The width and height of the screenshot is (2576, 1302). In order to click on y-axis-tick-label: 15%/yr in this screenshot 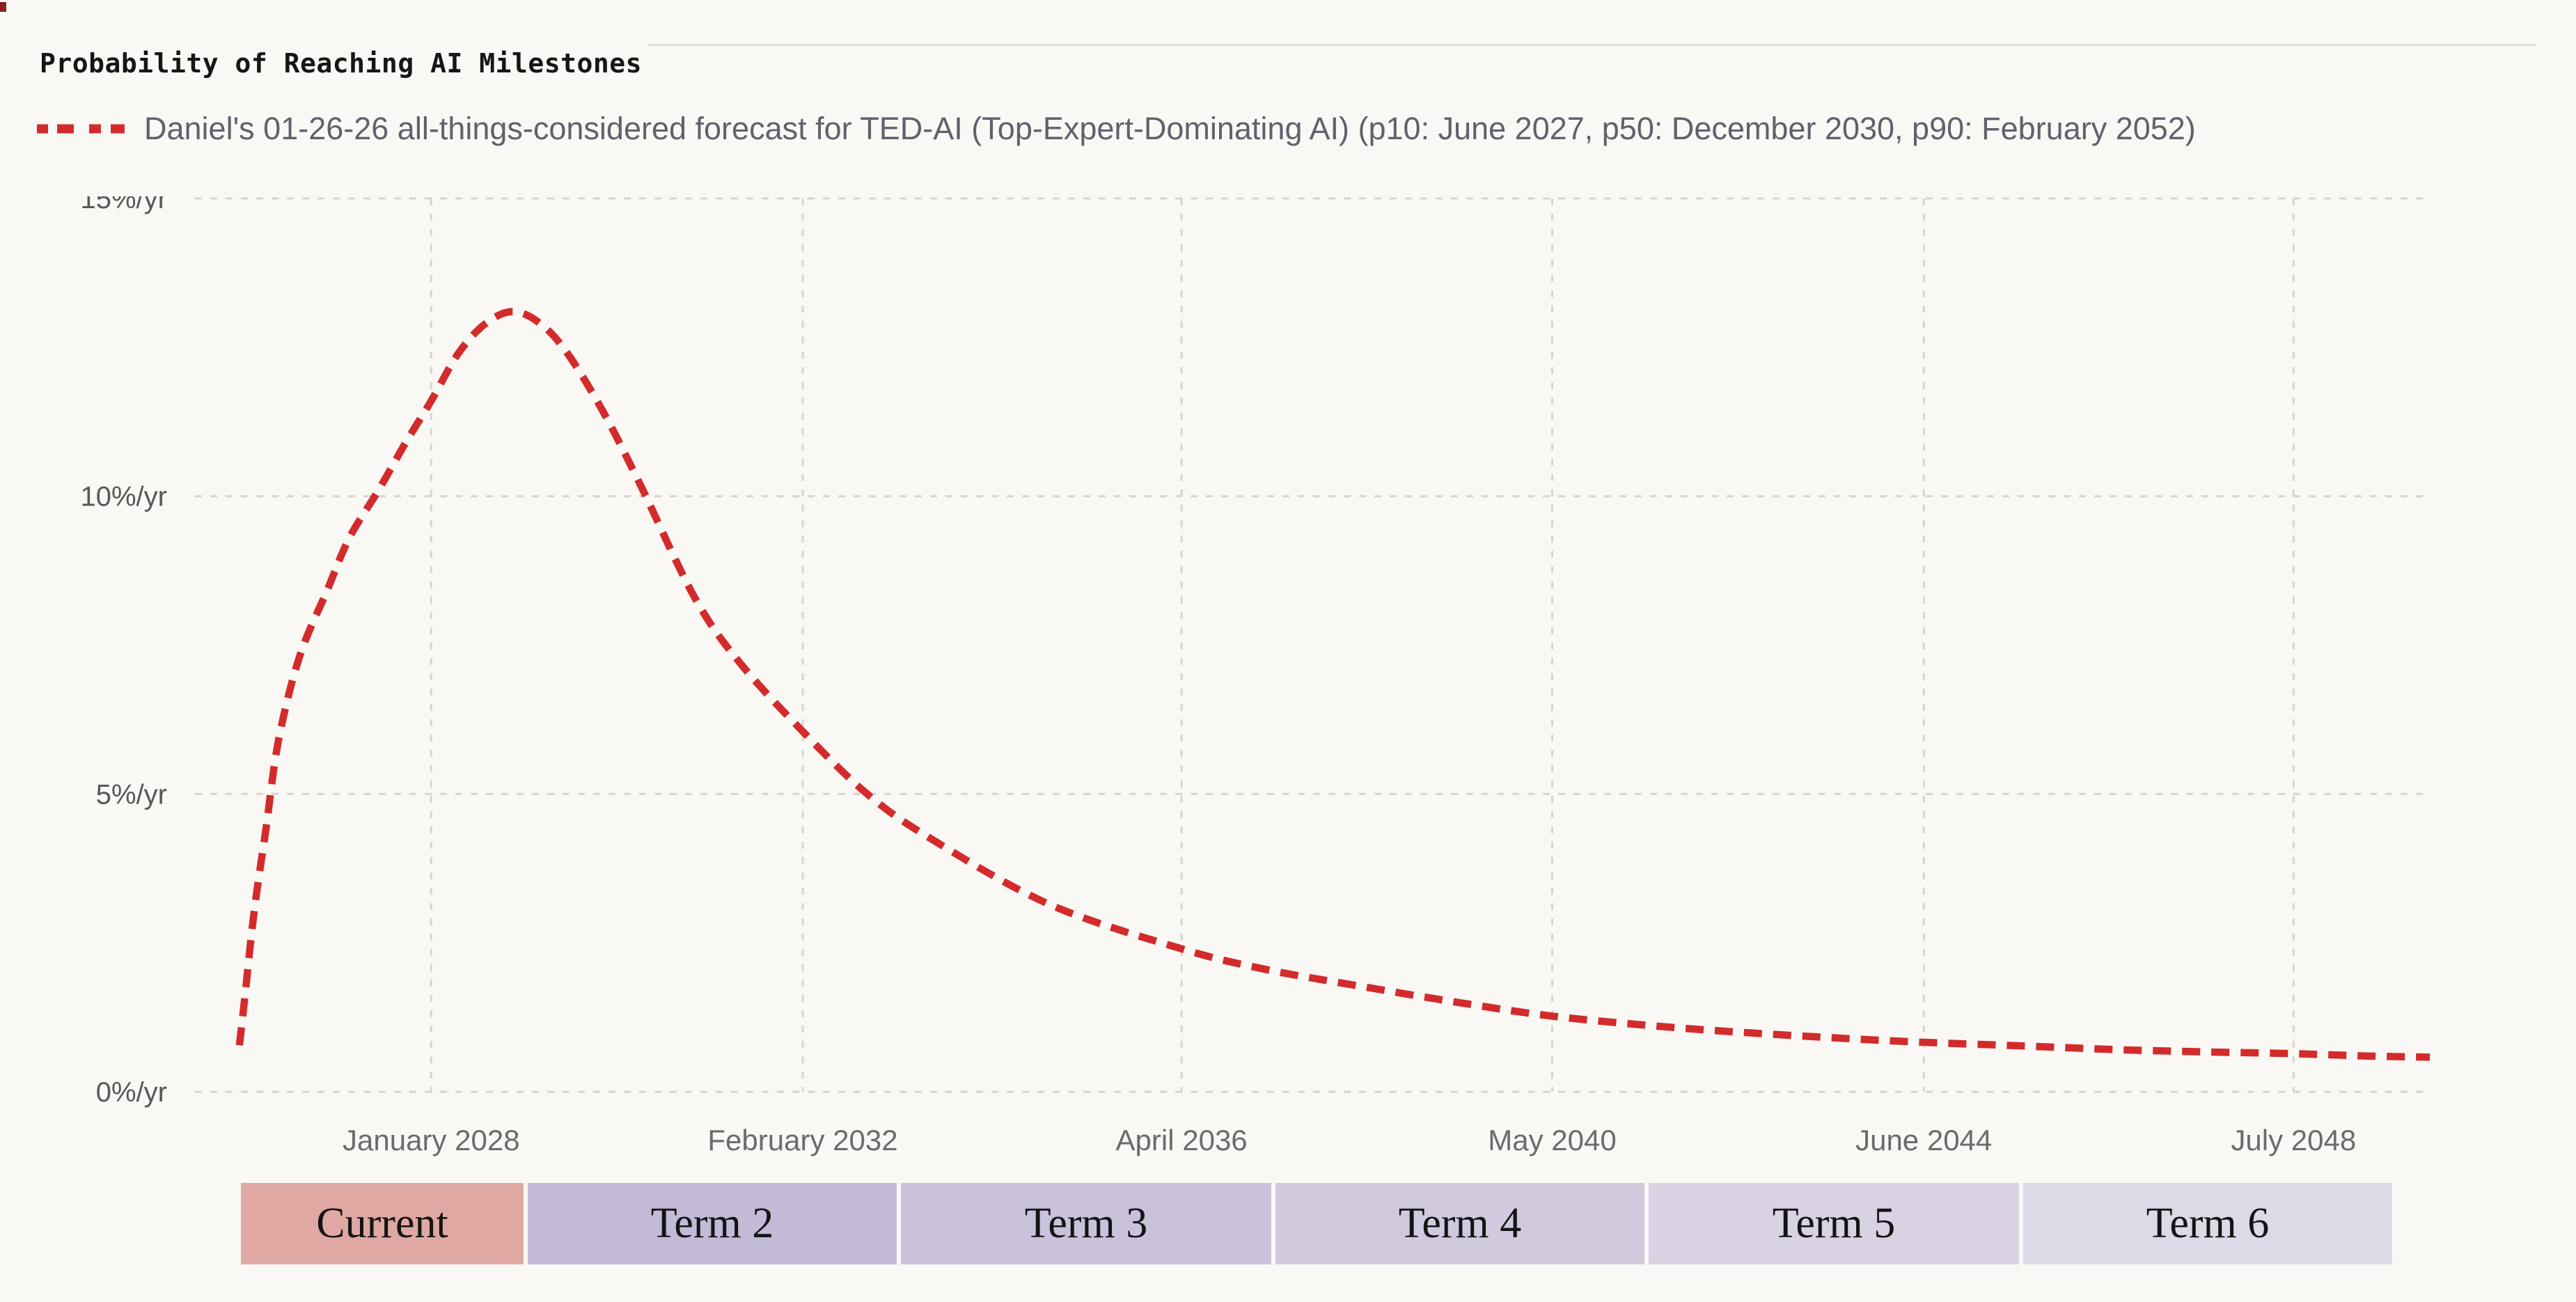, I will do `click(124, 205)`.